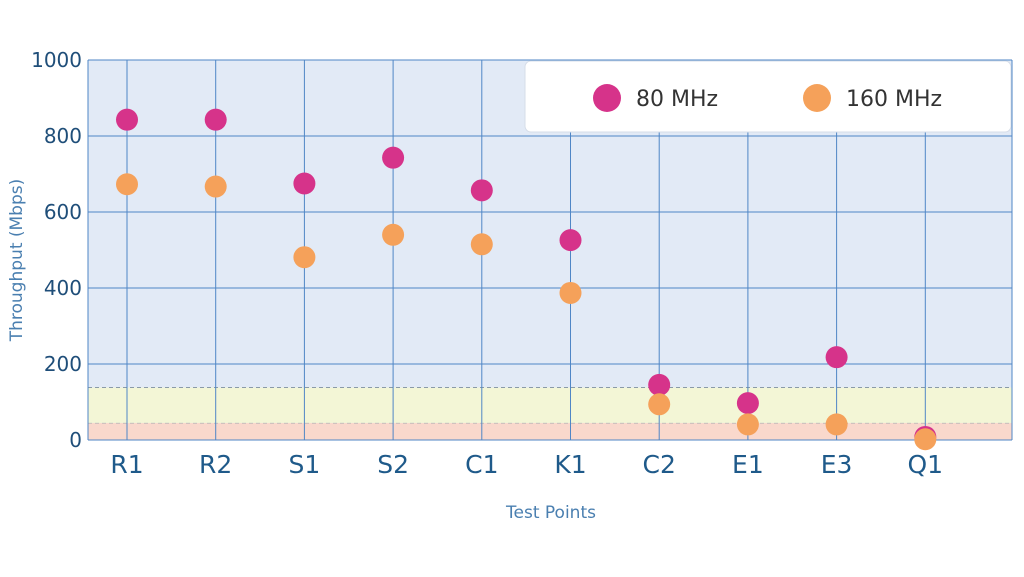 Image resolution: width=1024 pixels, height=577 pixels. Describe the element at coordinates (817, 98) in the screenshot. I see `legend-marker-160mhz` at that location.